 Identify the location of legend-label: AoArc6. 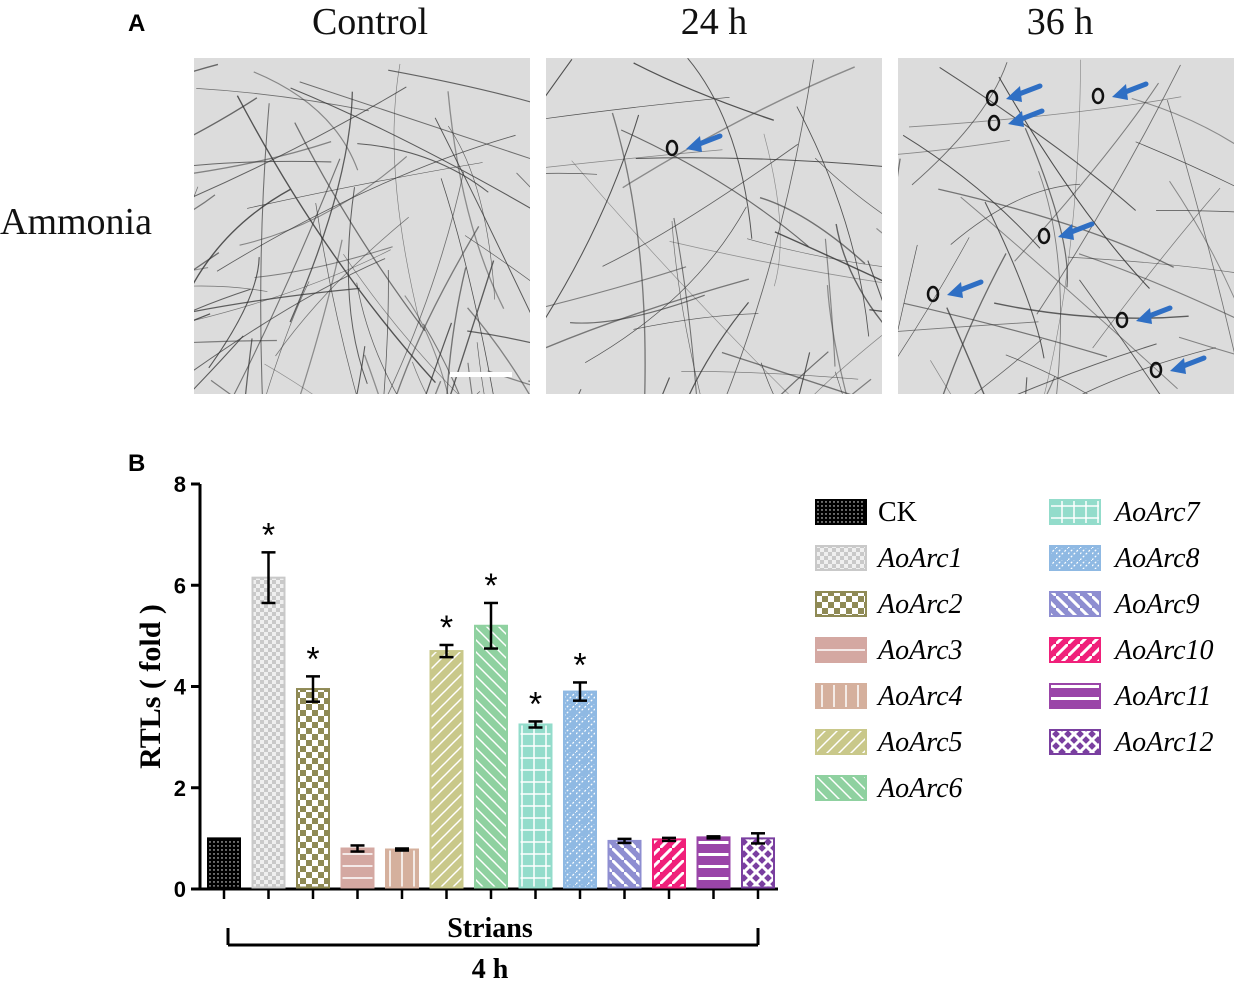
(919, 788).